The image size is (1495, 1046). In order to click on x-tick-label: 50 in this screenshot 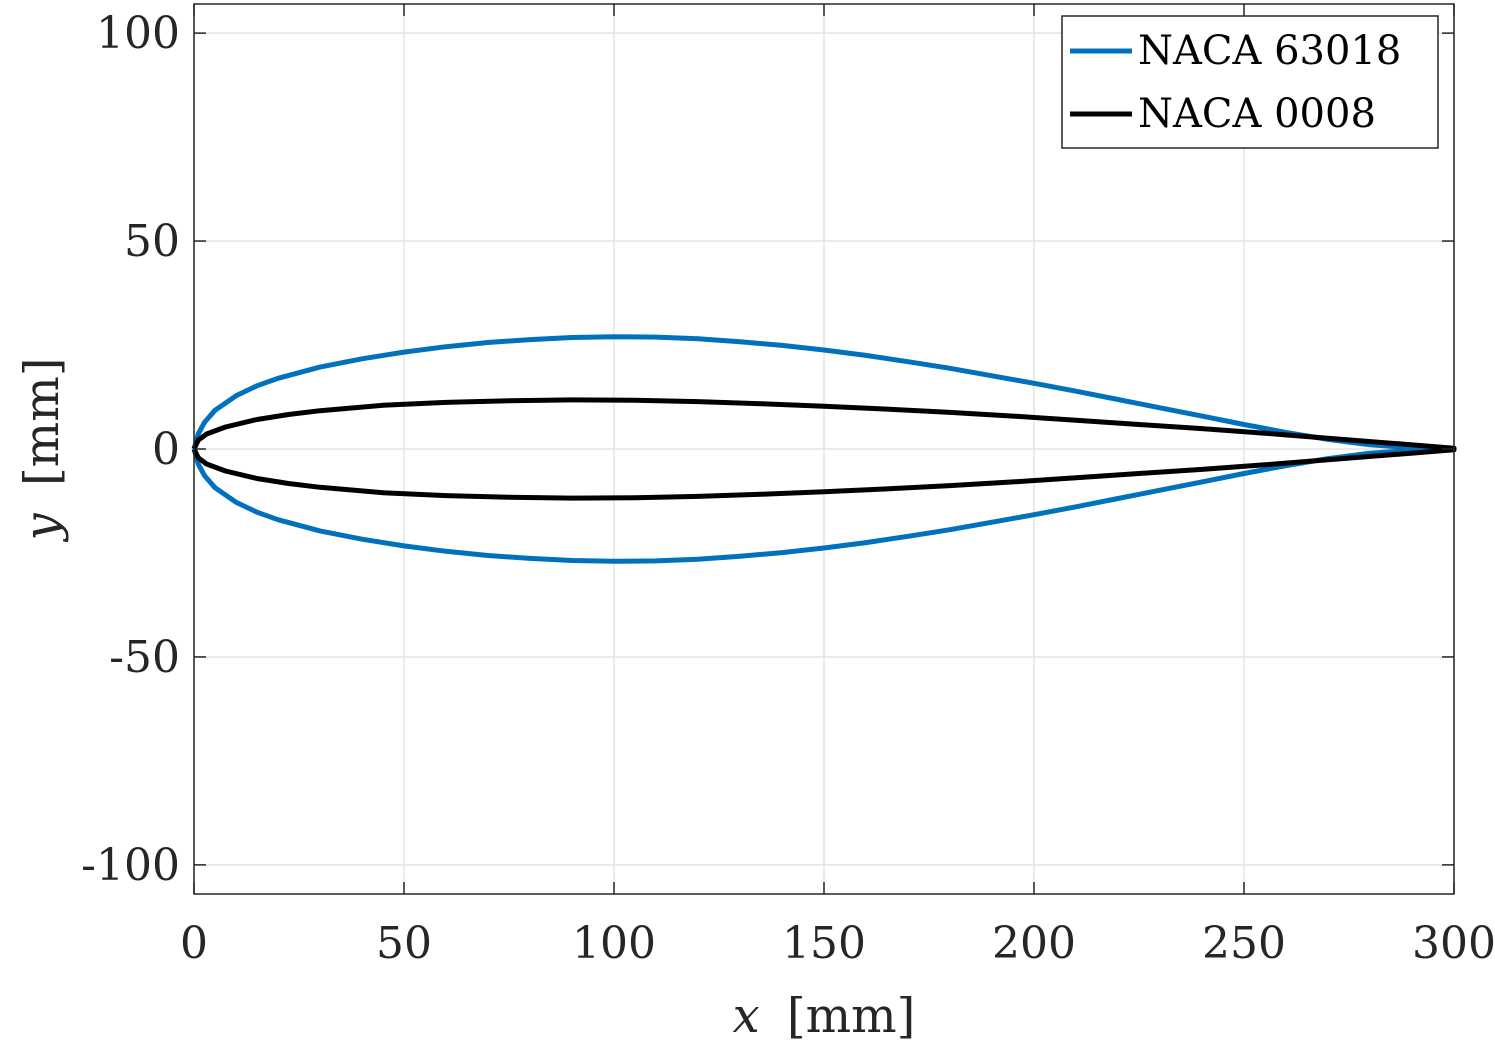, I will do `click(404, 943)`.